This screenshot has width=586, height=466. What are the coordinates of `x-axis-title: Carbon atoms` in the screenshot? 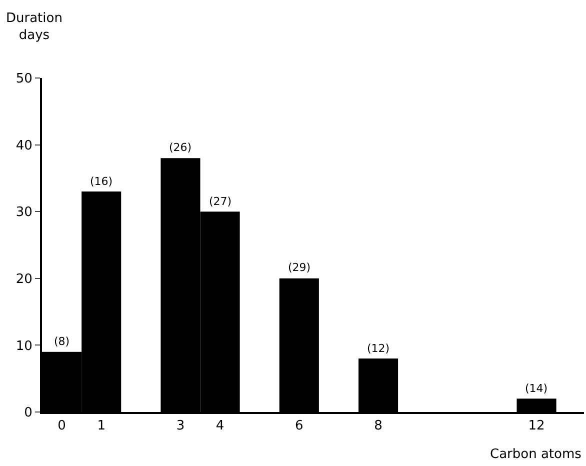 It's located at (536, 454).